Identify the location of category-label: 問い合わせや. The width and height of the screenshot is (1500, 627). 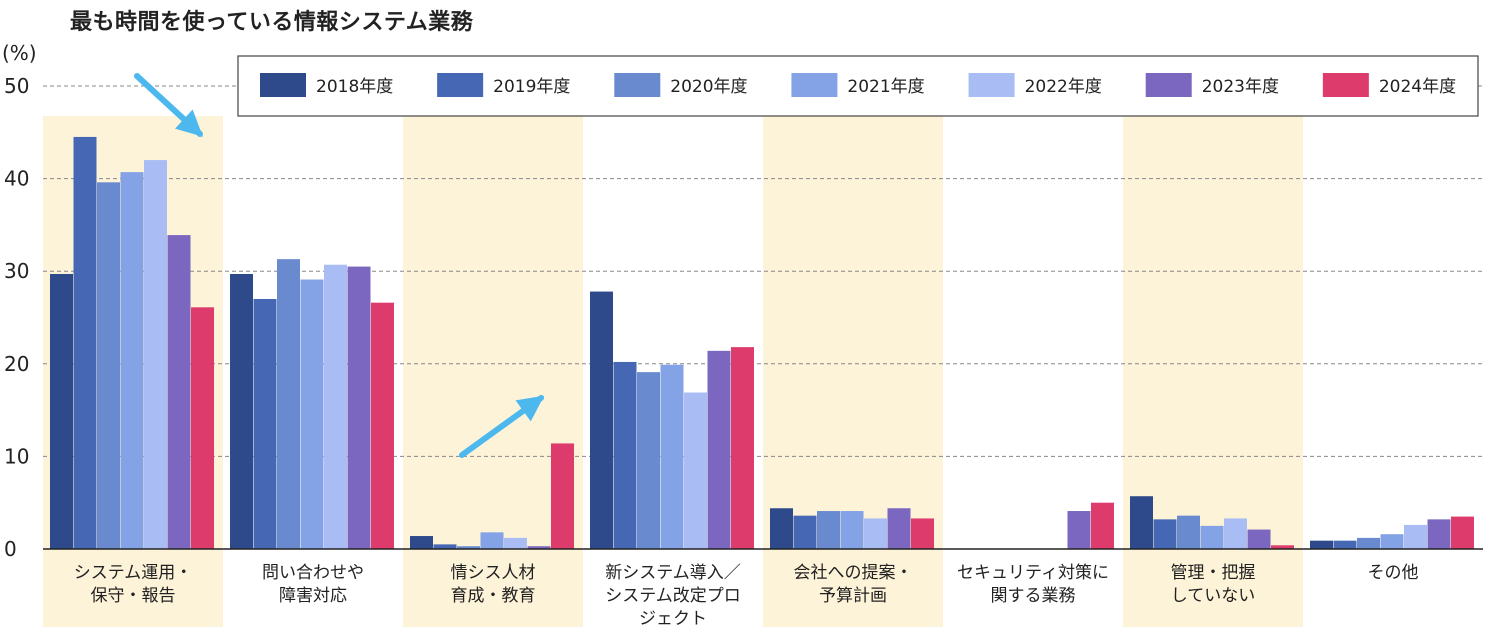
(313, 573).